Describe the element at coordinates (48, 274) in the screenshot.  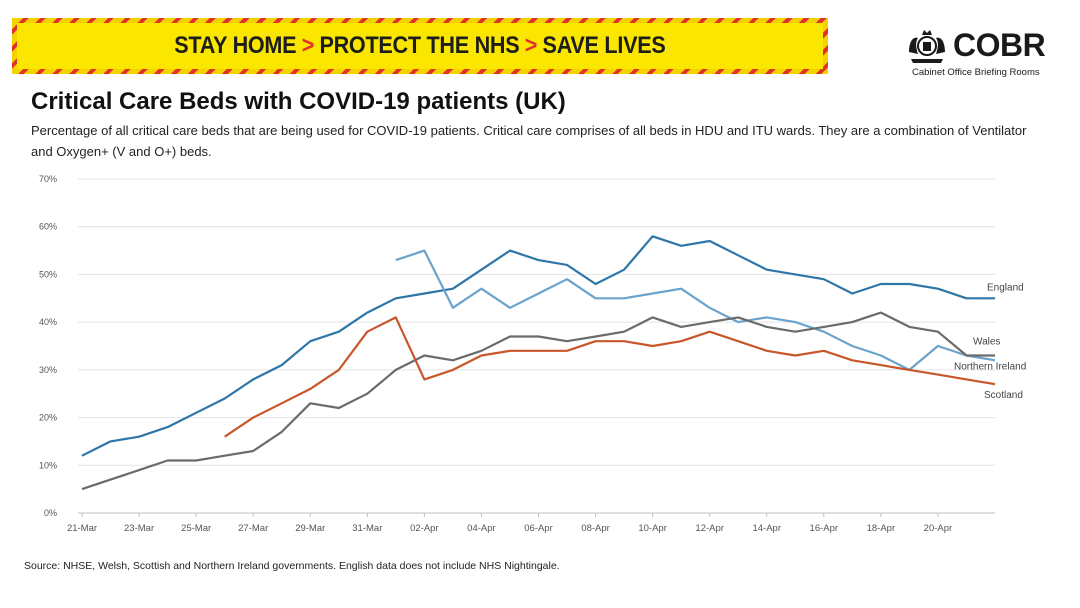
I see `y-tick-label: 50%` at that location.